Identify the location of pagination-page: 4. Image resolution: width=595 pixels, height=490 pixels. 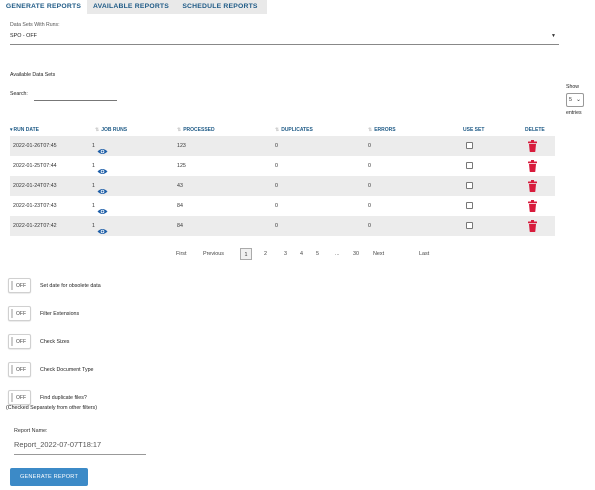
(301, 254).